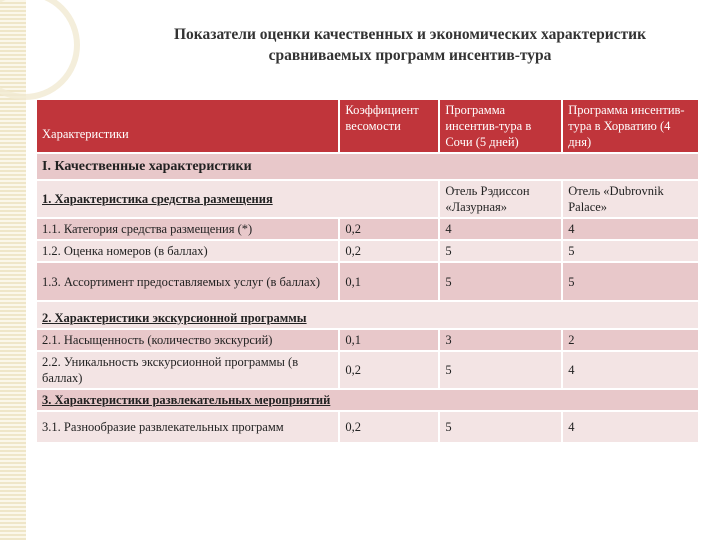 The width and height of the screenshot is (720, 540). Describe the element at coordinates (390, 127) in the screenshot. I see `header-weight: Коэффициент весомости` at that location.